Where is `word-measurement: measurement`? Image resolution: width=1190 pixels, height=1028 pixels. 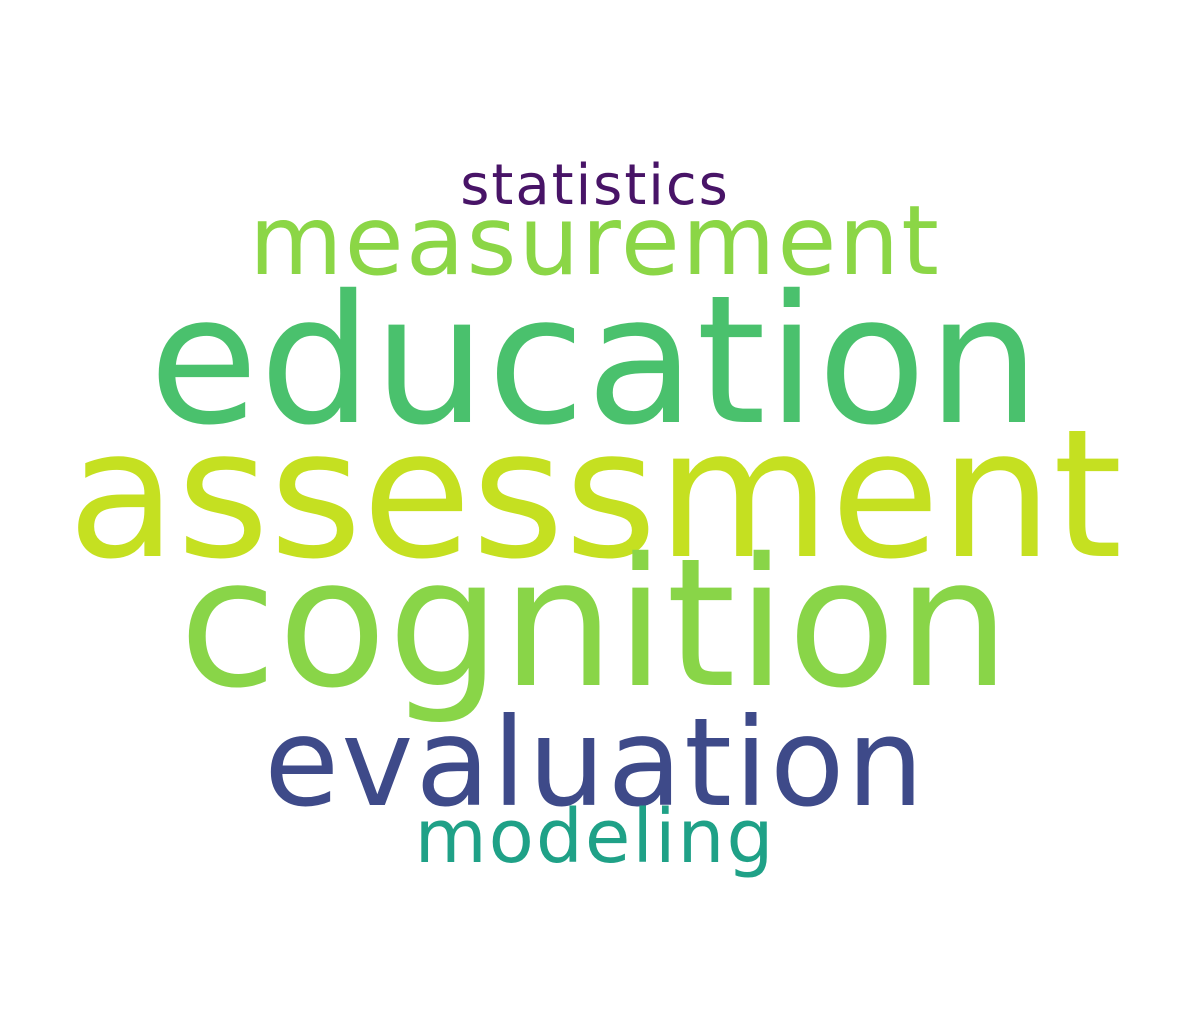
word-measurement: measurement is located at coordinates (595, 241).